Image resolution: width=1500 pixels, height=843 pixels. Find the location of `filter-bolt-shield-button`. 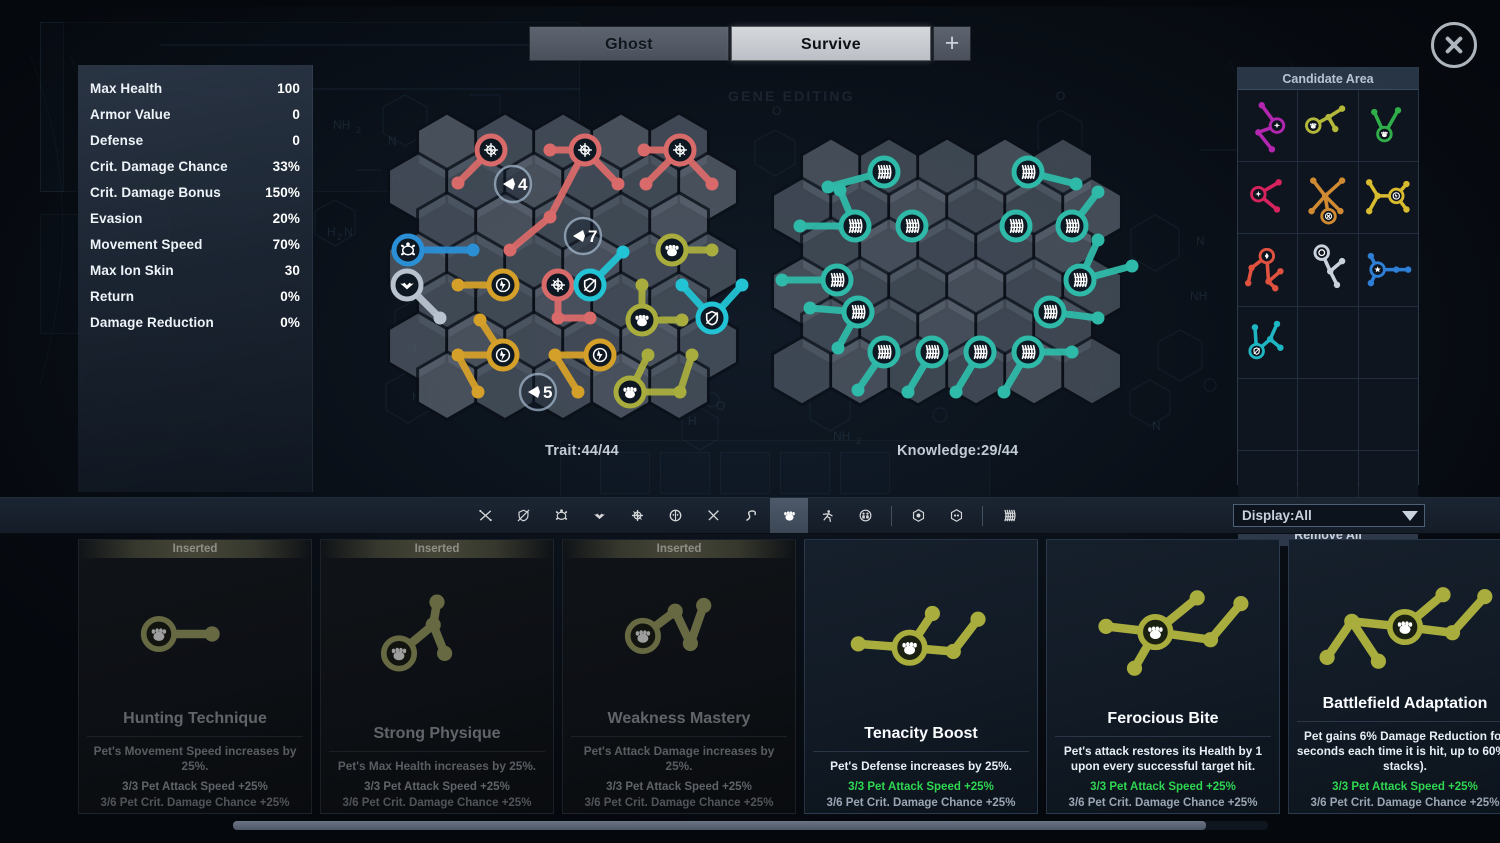

filter-bolt-shield-button is located at coordinates (675, 515).